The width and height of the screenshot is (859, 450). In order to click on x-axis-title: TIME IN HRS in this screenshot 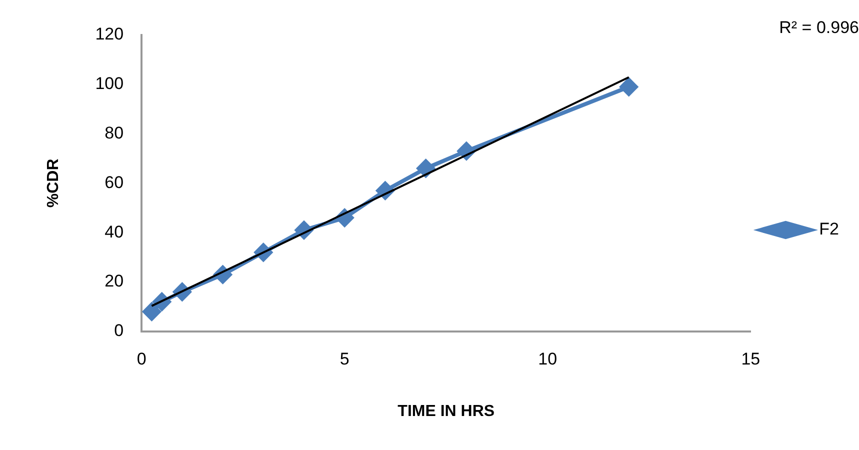, I will do `click(446, 411)`.